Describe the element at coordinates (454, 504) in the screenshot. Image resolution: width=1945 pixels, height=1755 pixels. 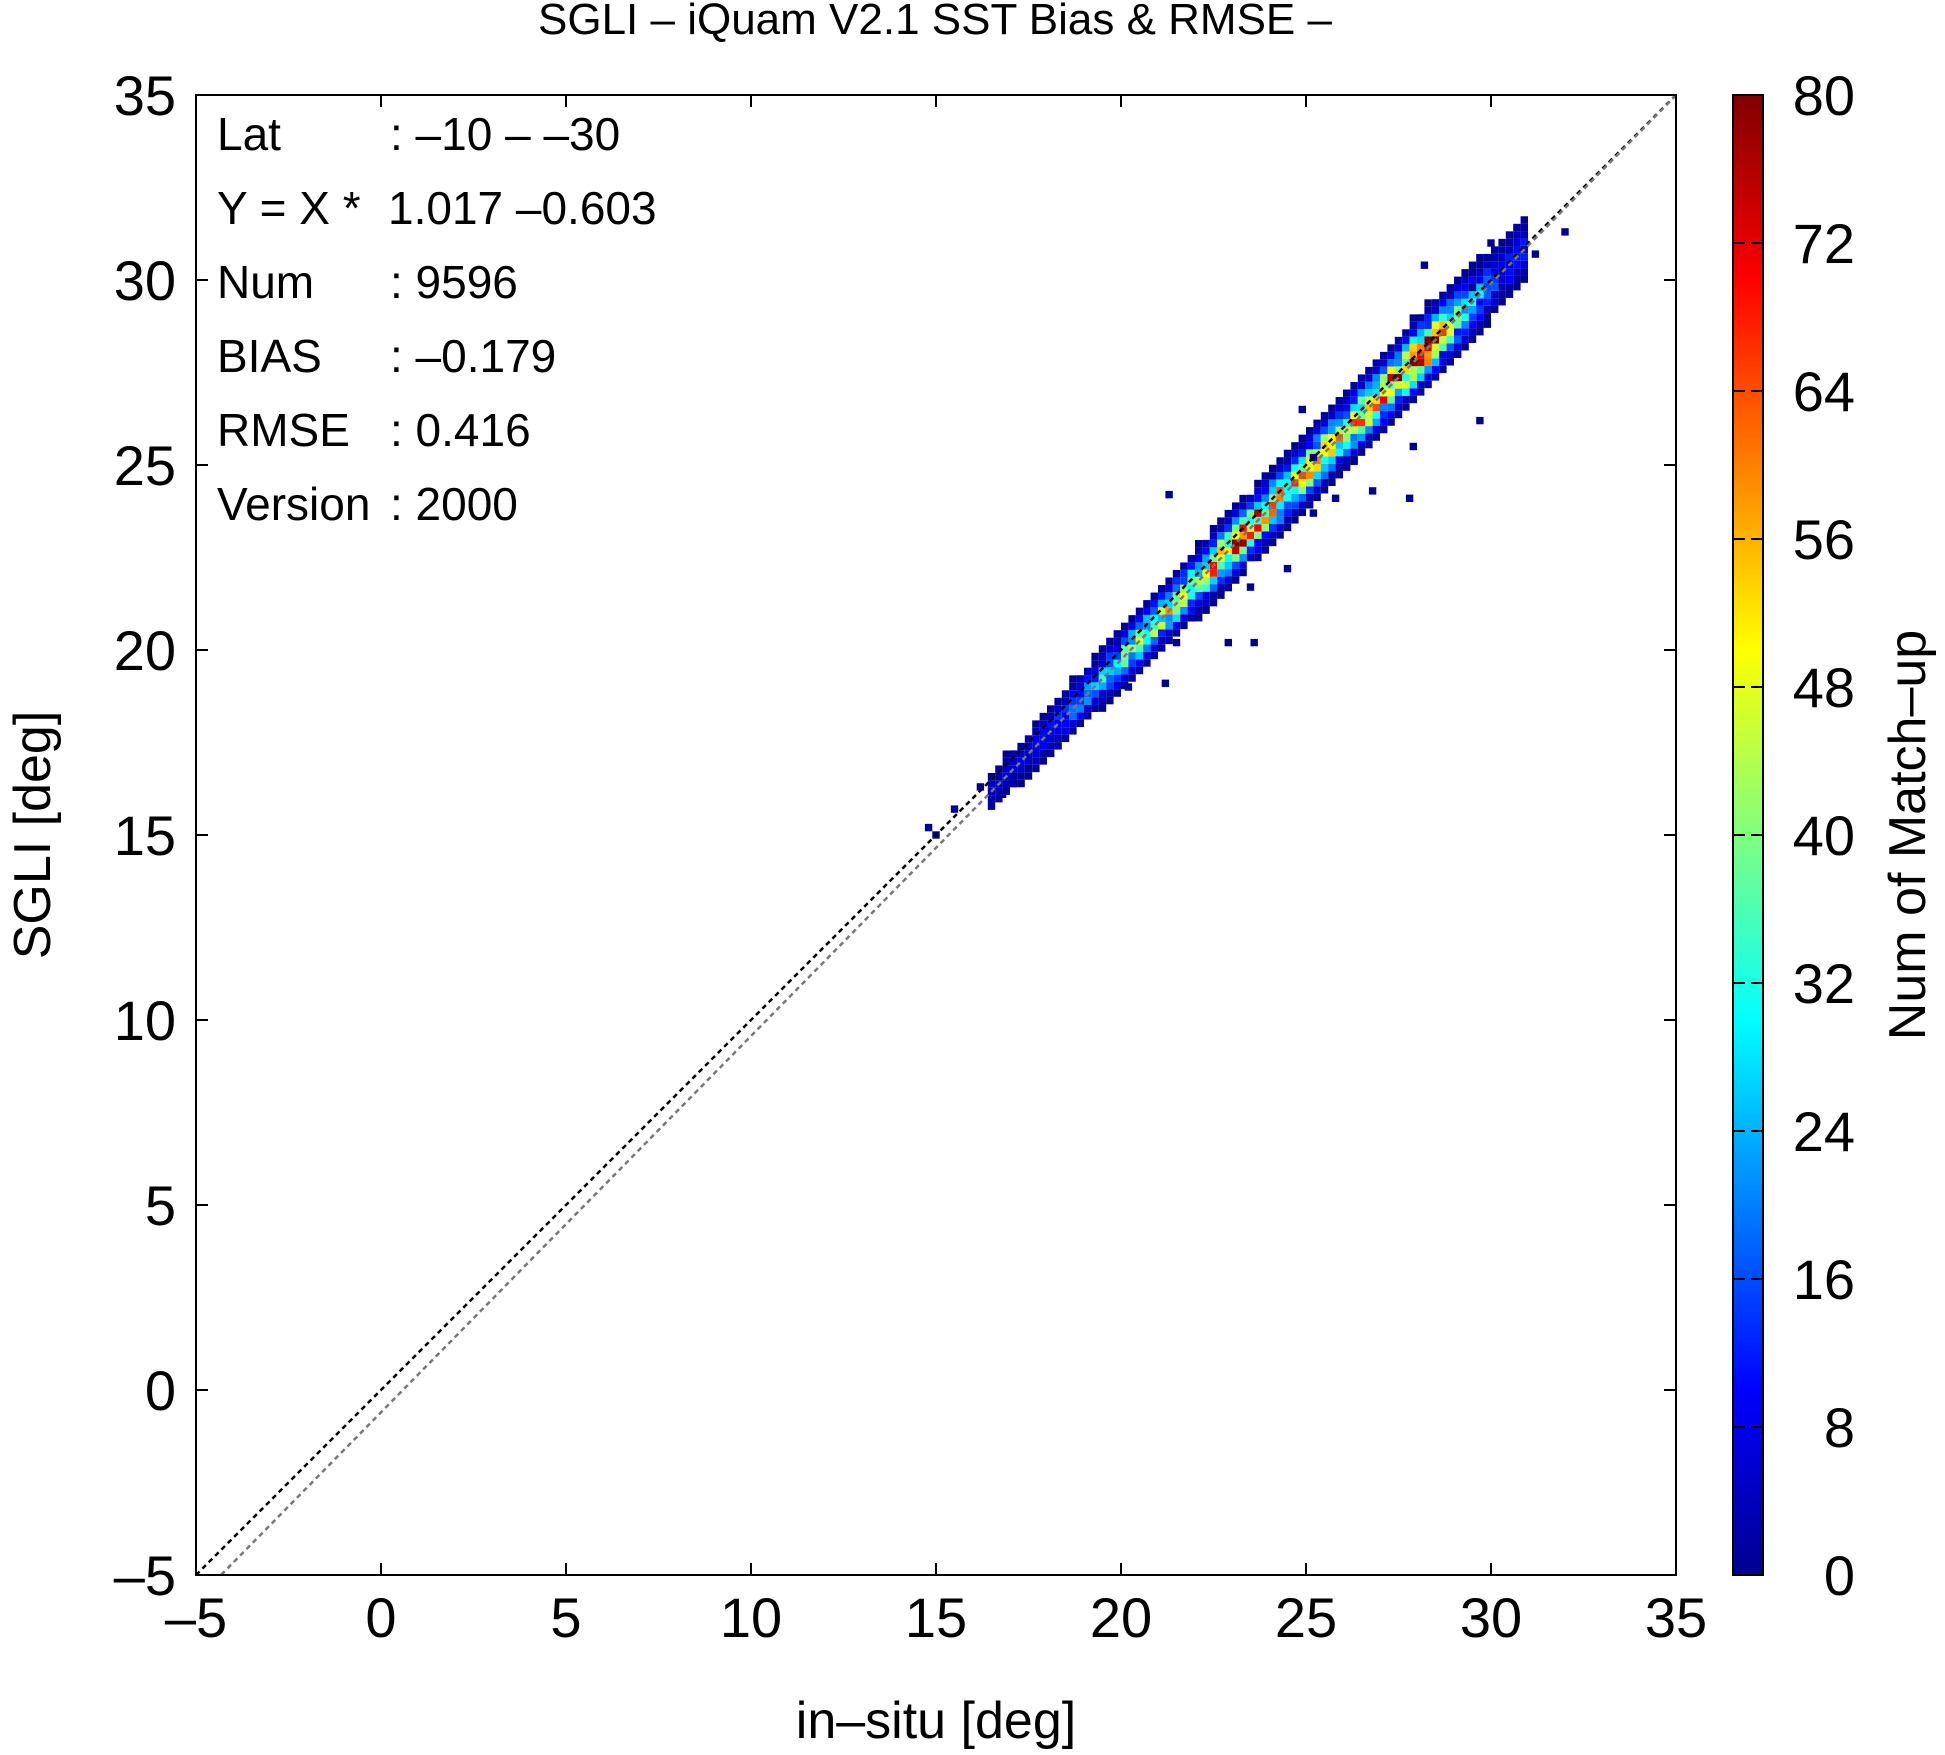
I see `stat-value: : 2000` at that location.